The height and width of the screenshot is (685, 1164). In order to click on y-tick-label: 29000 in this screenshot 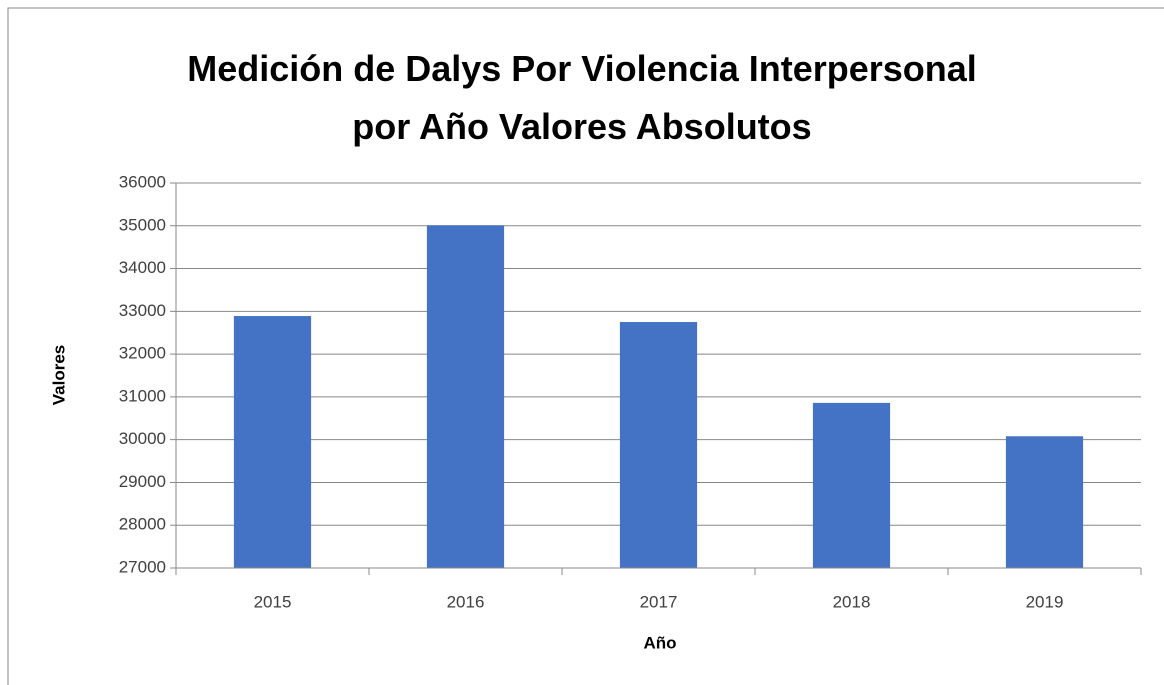, I will do `click(142, 481)`.